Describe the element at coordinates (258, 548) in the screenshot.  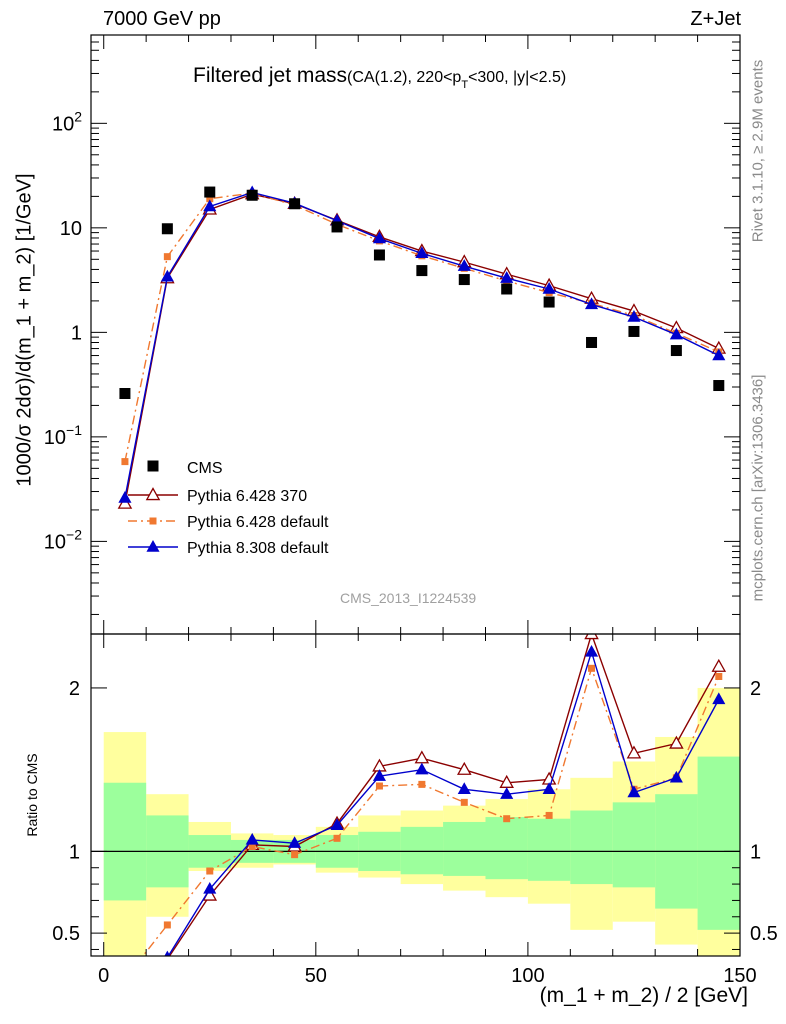
I see `legend-label-2: Pythia 8.308 default` at that location.